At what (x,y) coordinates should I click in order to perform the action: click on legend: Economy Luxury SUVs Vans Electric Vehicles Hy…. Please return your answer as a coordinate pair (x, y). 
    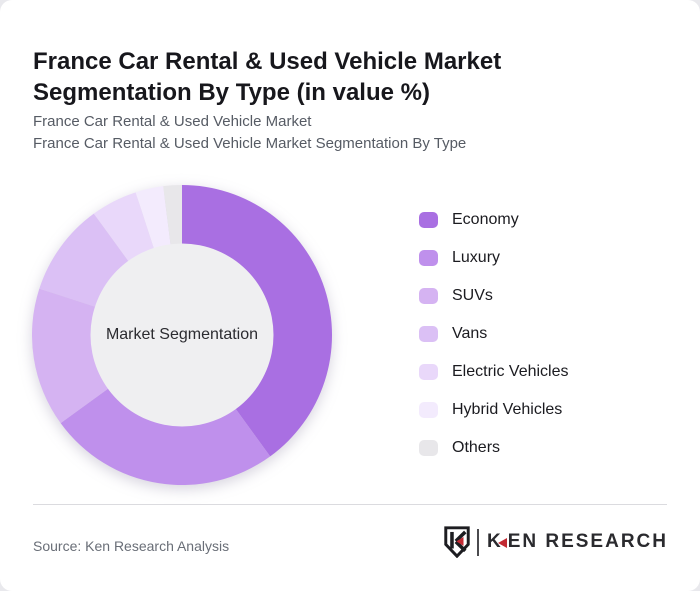
    Looking at the image, I should click on (494, 344).